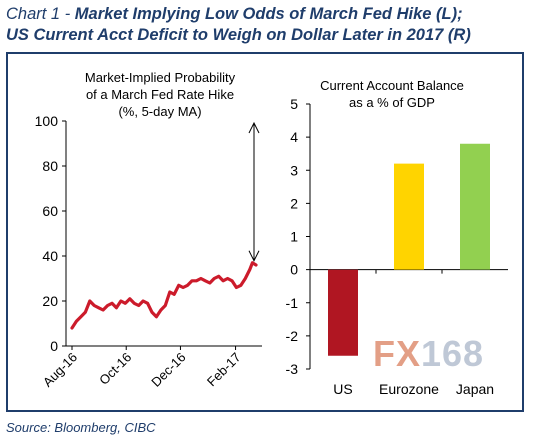 The image size is (538, 444). I want to click on source-note: Source: Bloomberg, CIBC, so click(81, 427).